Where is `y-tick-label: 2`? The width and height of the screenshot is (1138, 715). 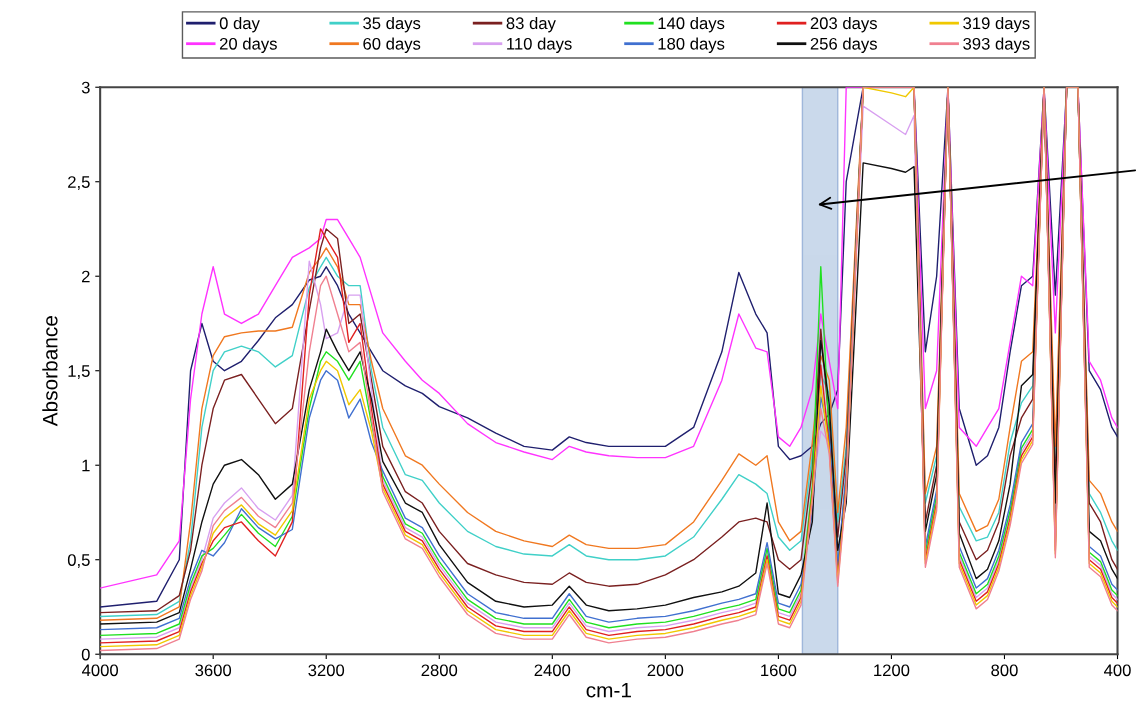 y-tick-label: 2 is located at coordinates (85, 276).